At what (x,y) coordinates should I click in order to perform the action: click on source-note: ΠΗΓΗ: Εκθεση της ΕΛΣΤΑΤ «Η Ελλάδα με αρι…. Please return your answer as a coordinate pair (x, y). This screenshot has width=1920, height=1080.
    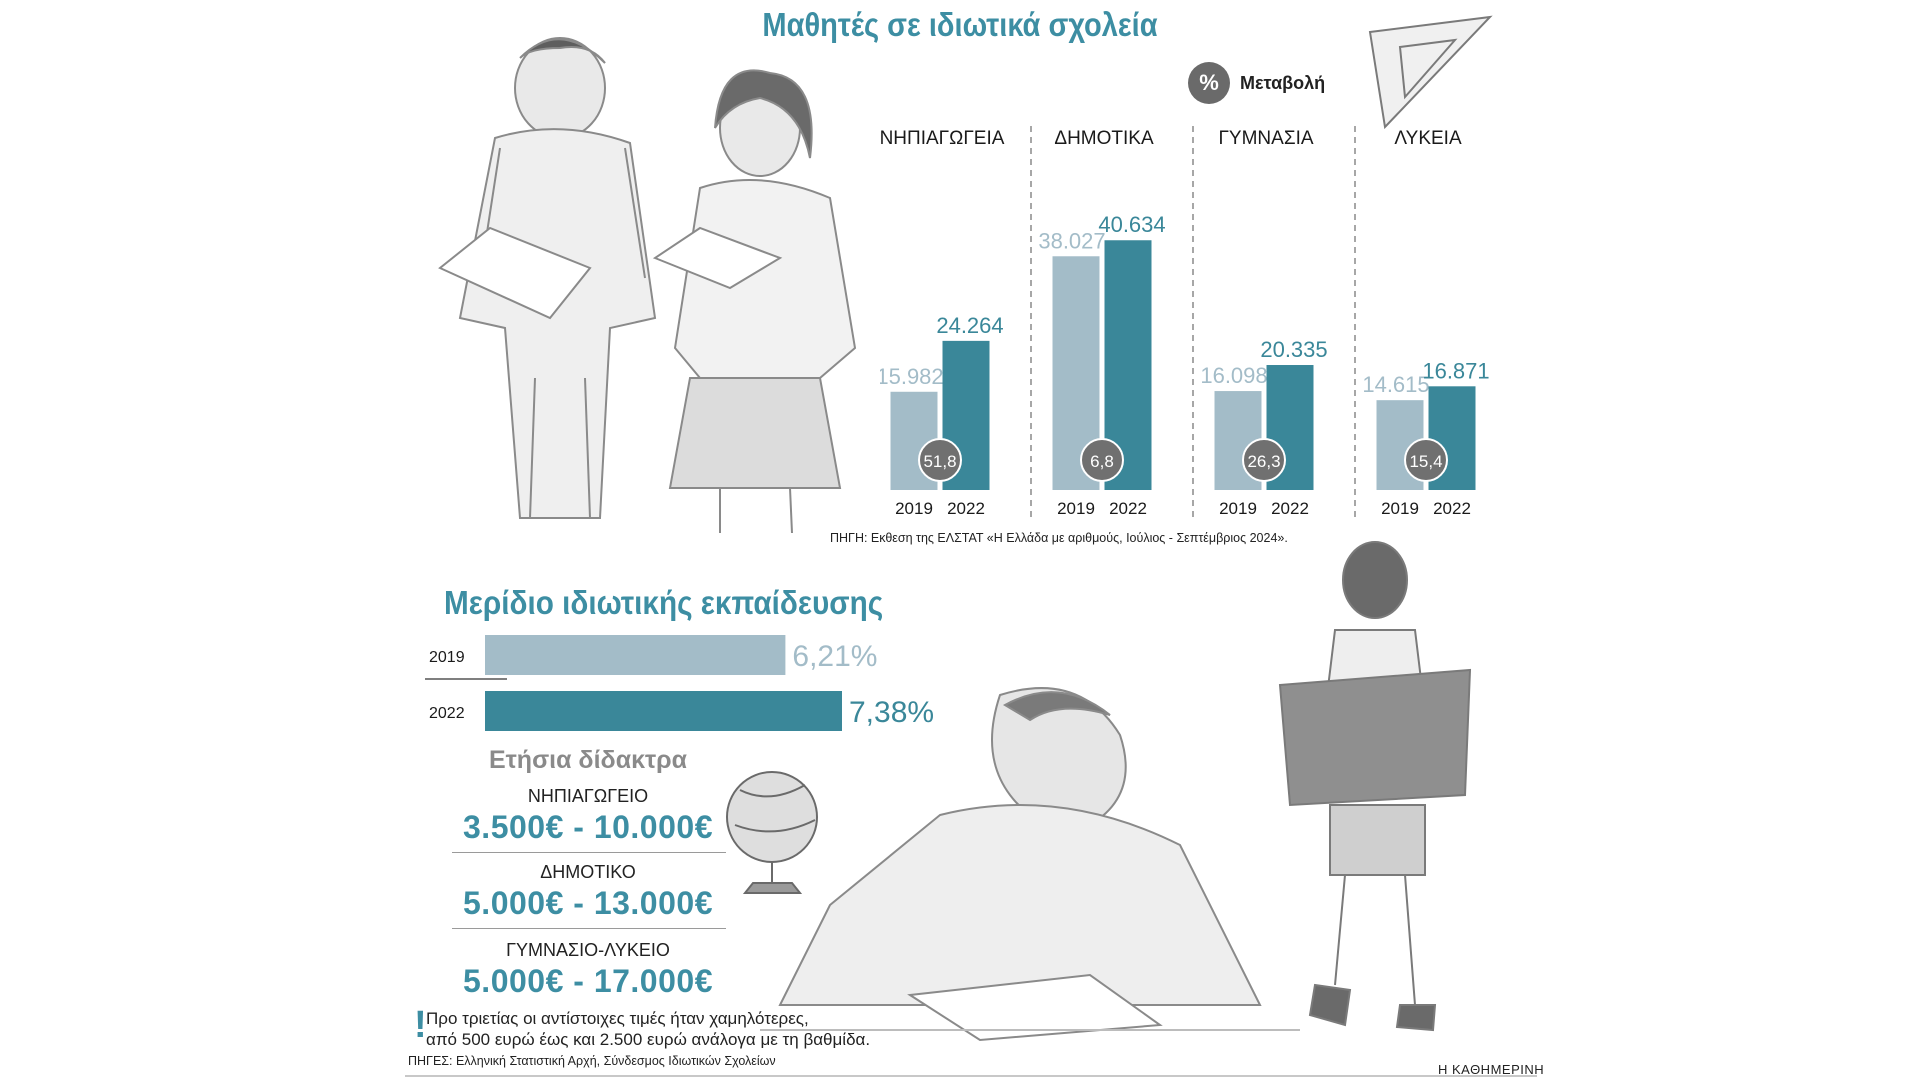
    Looking at the image, I should click on (1059, 538).